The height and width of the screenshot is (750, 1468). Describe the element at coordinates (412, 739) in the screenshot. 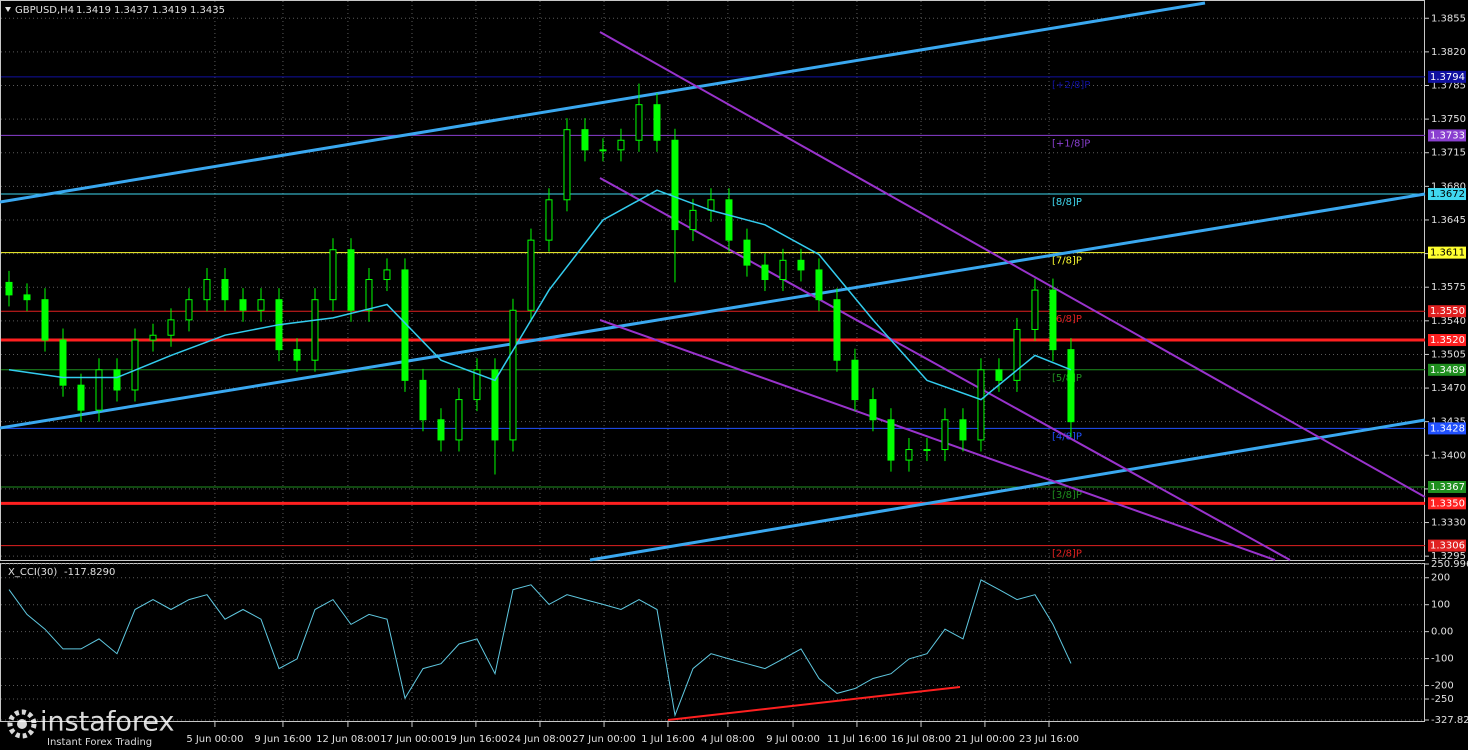

I see `x-tick-label: 17 Jun 00:00` at that location.